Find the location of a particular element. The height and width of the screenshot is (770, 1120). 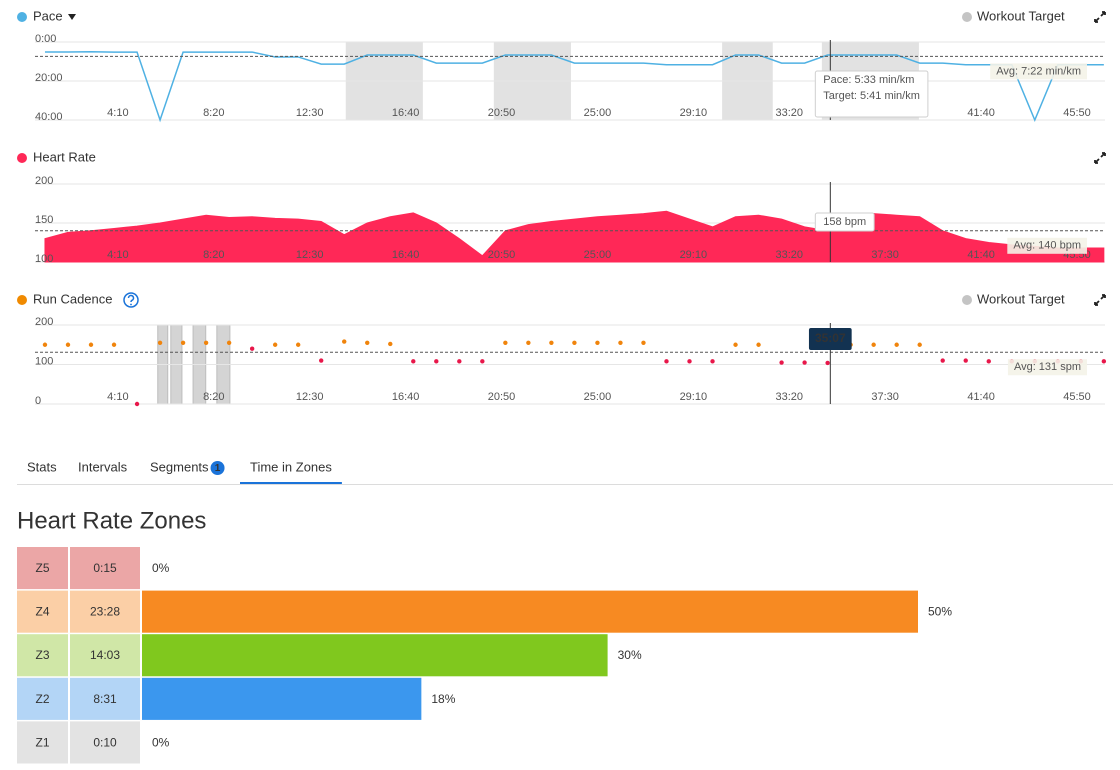

zones-title: Heart Rate Zones is located at coordinates (111, 520).